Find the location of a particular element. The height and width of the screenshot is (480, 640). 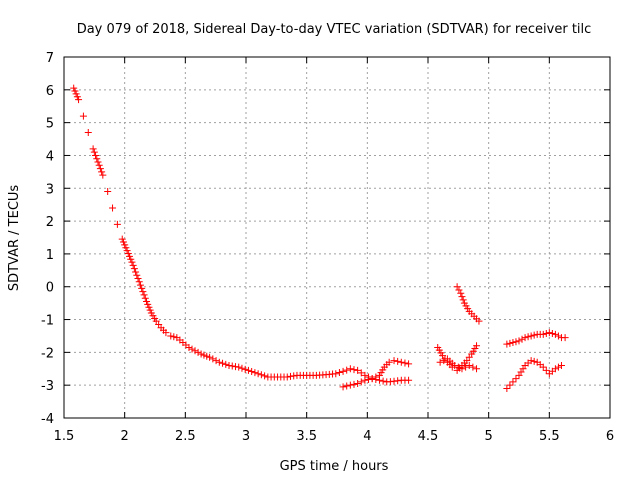

y-tick-label: 6 is located at coordinates (50, 91).